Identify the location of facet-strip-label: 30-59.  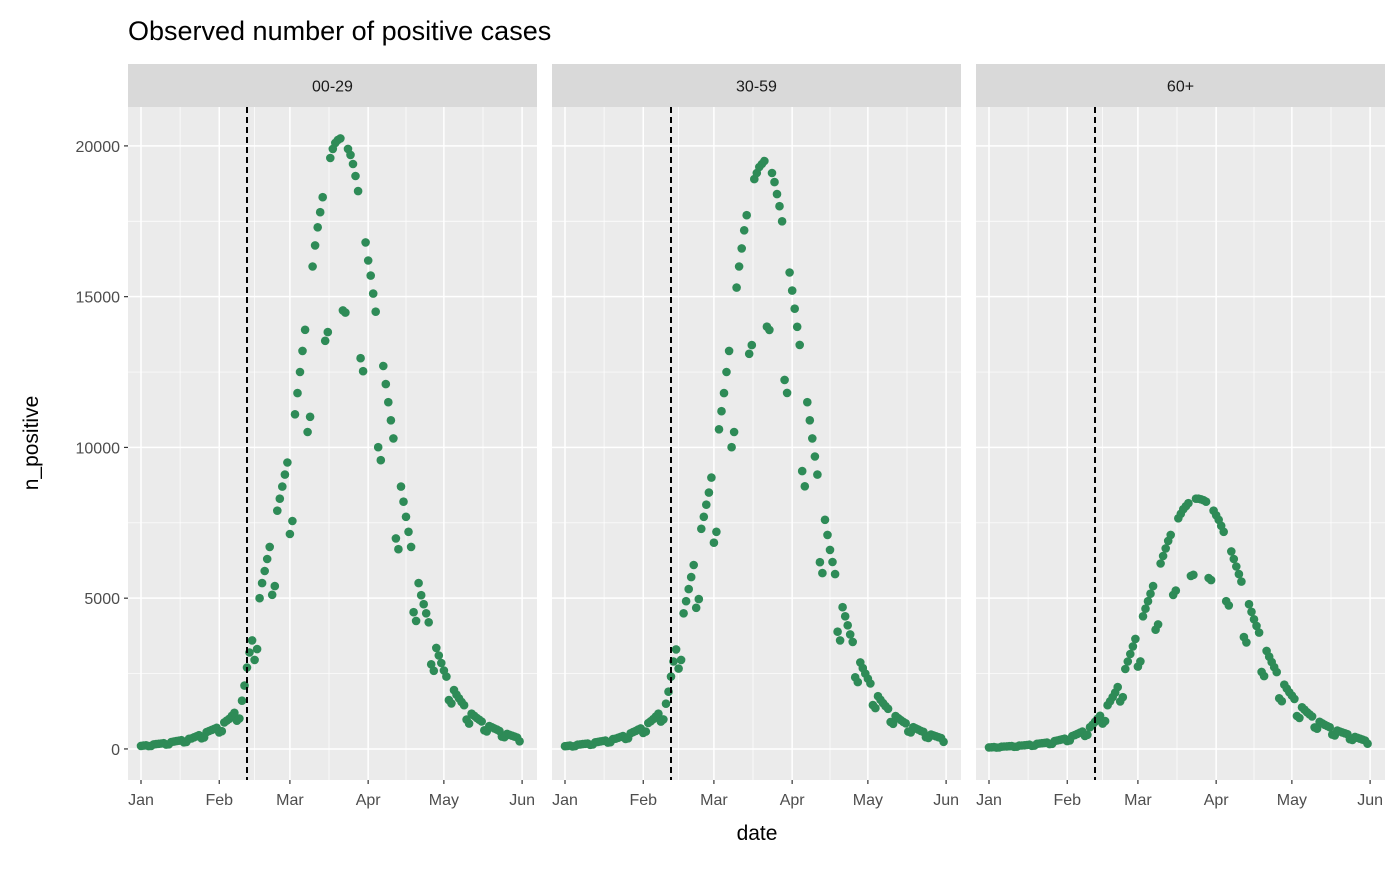
(756, 87).